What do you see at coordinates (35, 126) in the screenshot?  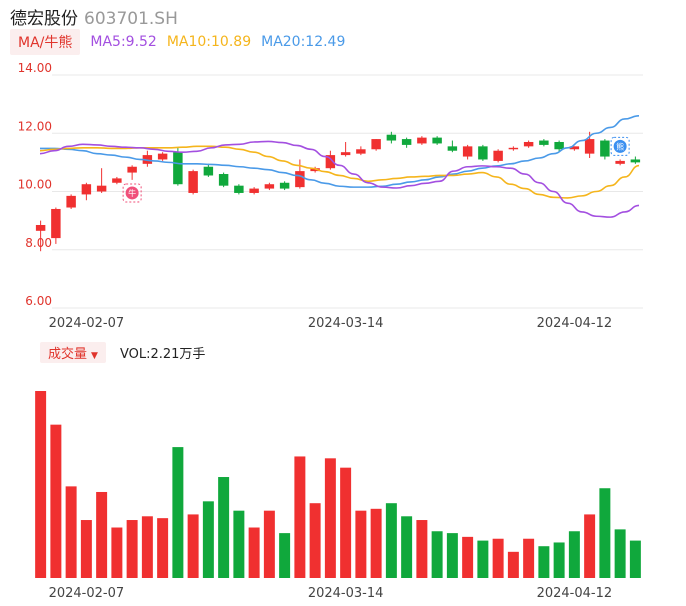 I see `y-tick-label: 12.00` at bounding box center [35, 126].